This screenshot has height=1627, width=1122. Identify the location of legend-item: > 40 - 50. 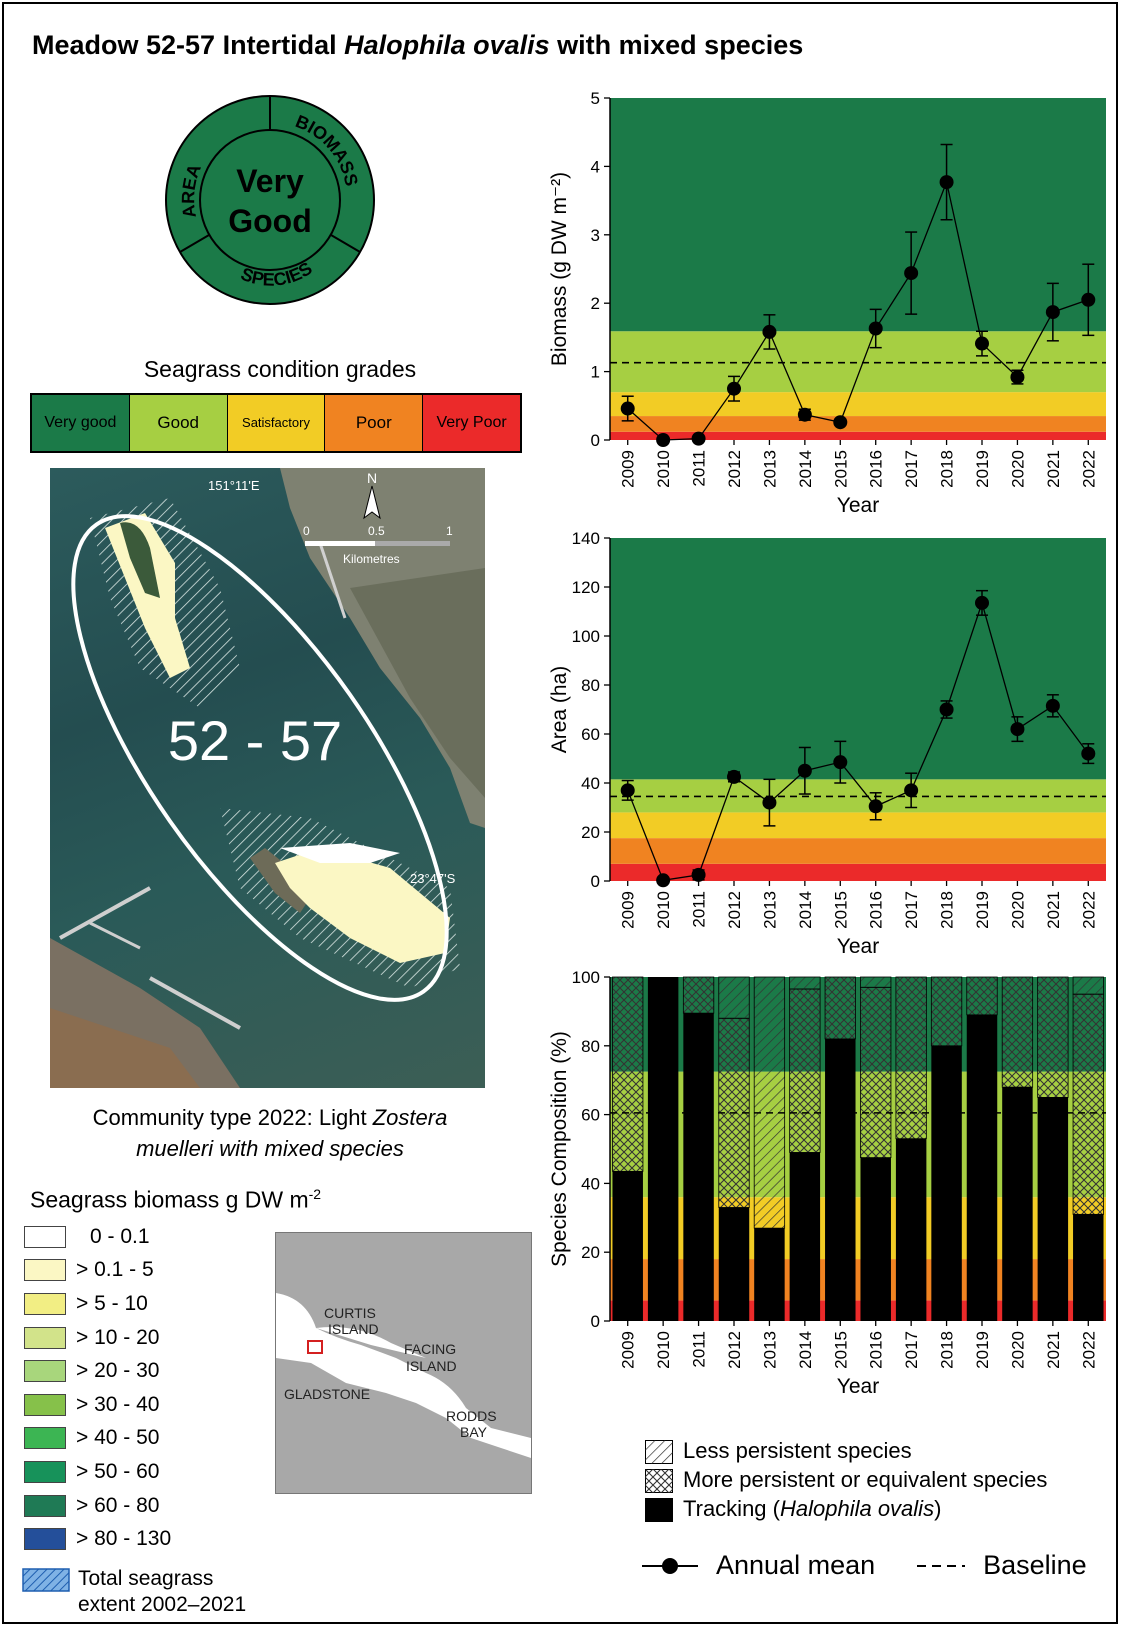
(139, 1439).